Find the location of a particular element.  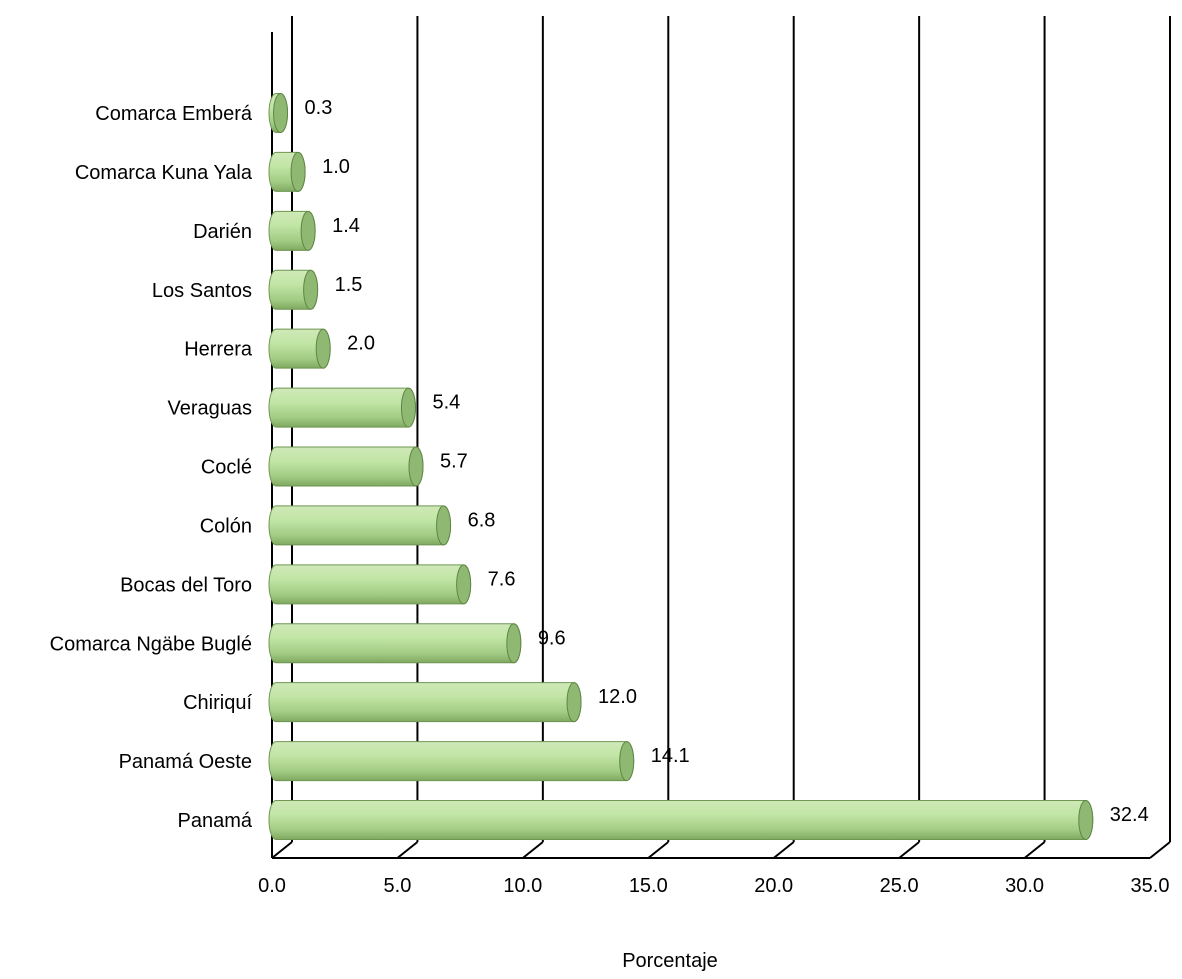

x-axis-title: Porcentaje is located at coordinates (670, 961).